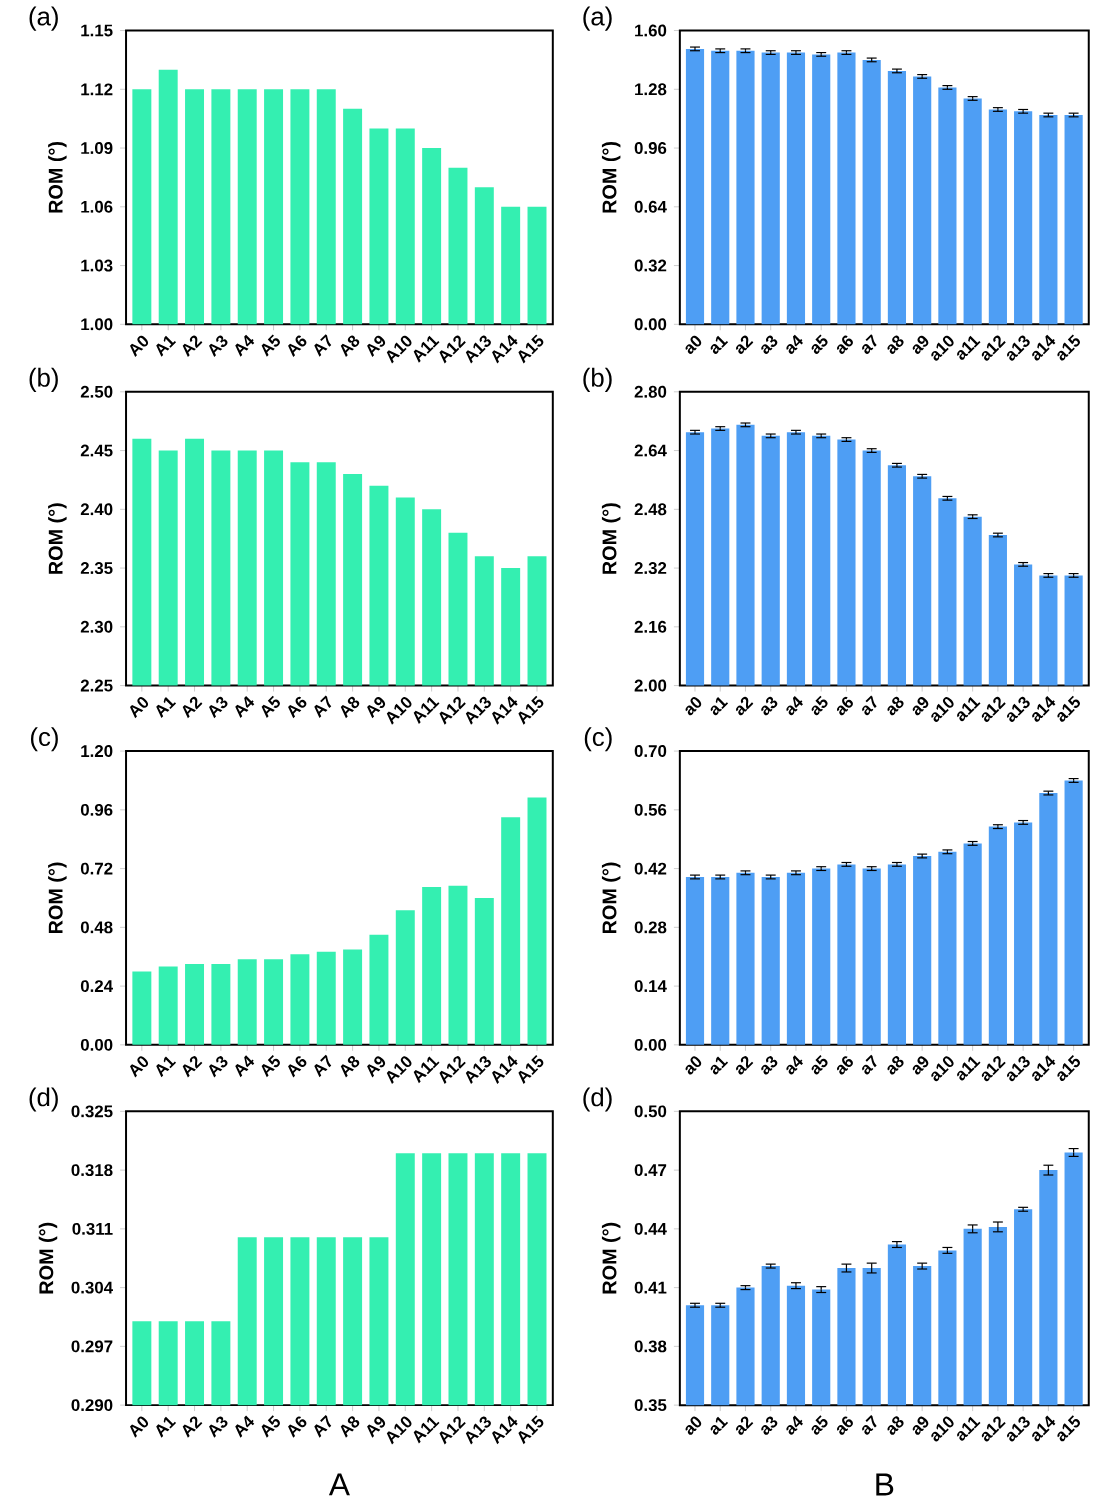 The height and width of the screenshot is (1502, 1104). What do you see at coordinates (719, 706) in the screenshot?
I see `x-tick-label: a1` at bounding box center [719, 706].